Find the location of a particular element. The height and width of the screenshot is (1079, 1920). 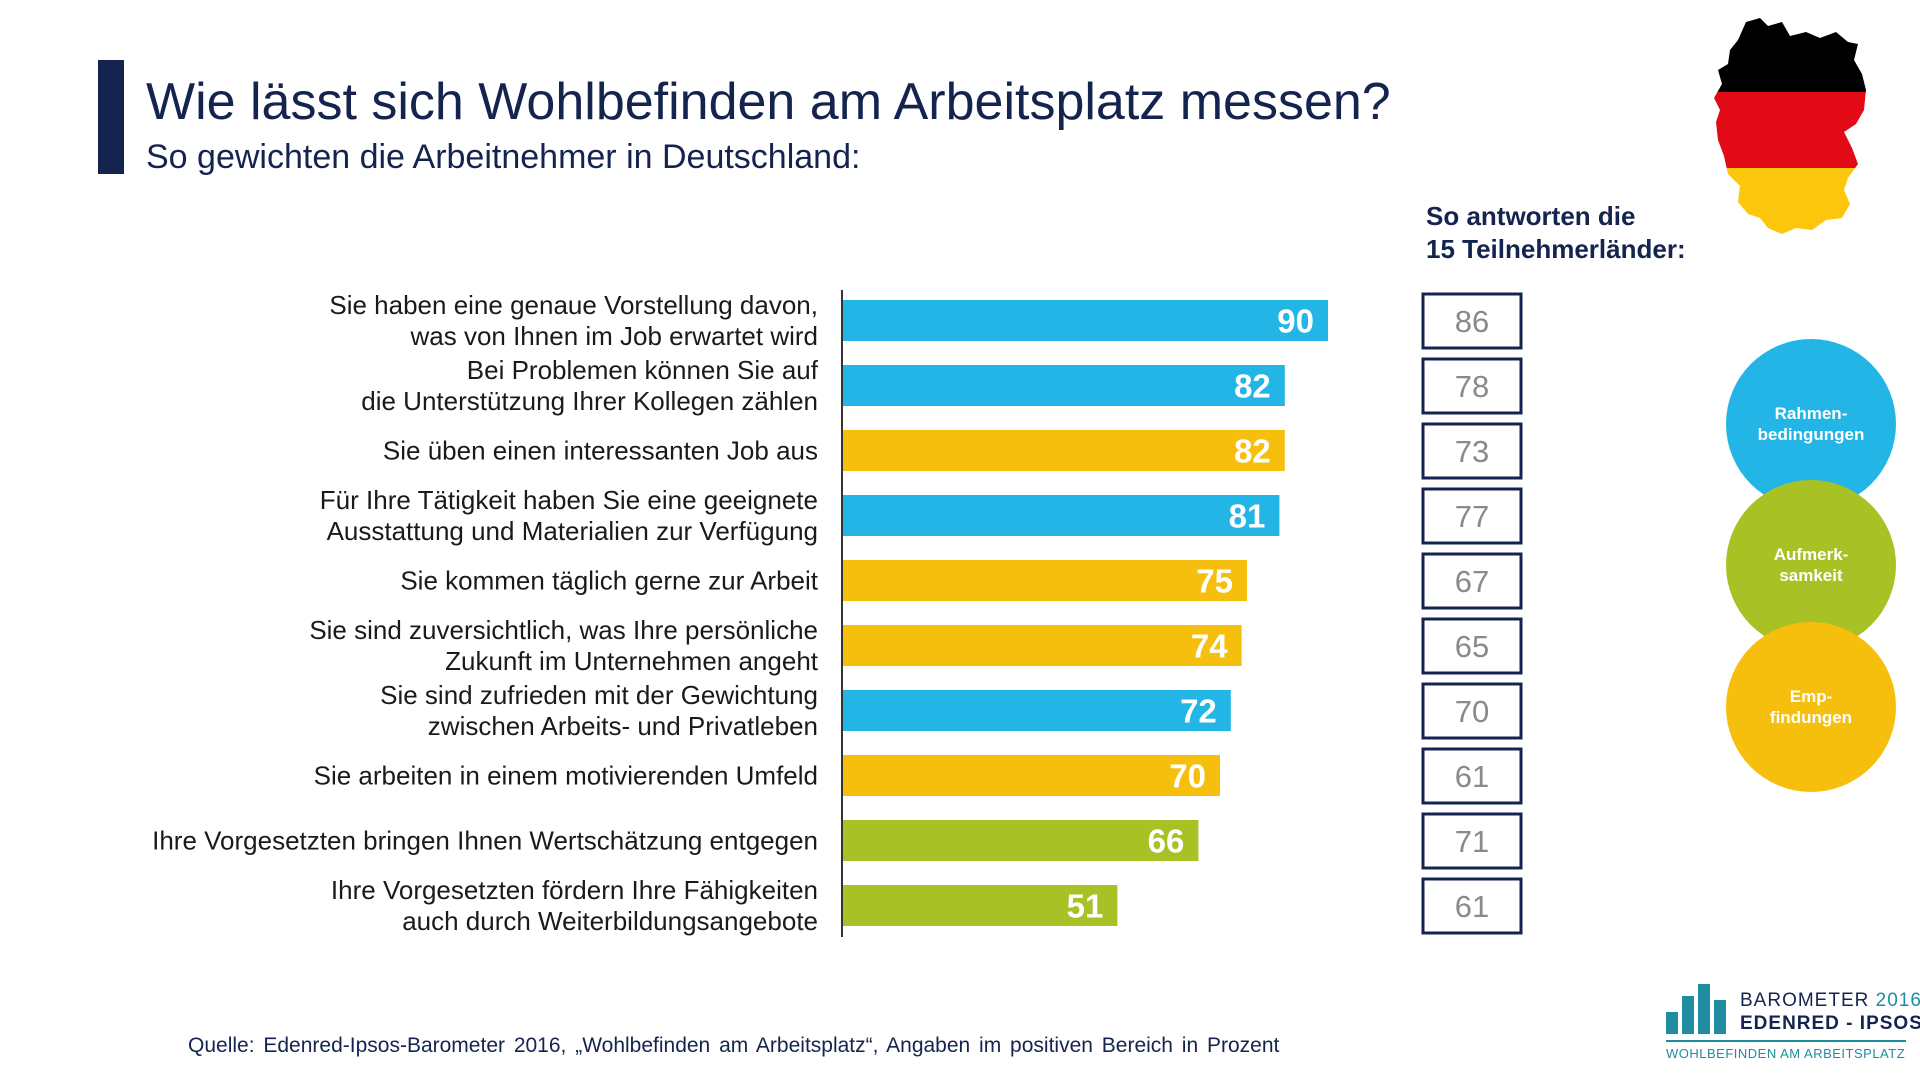

comparison-value: 67 is located at coordinates (1472, 581).